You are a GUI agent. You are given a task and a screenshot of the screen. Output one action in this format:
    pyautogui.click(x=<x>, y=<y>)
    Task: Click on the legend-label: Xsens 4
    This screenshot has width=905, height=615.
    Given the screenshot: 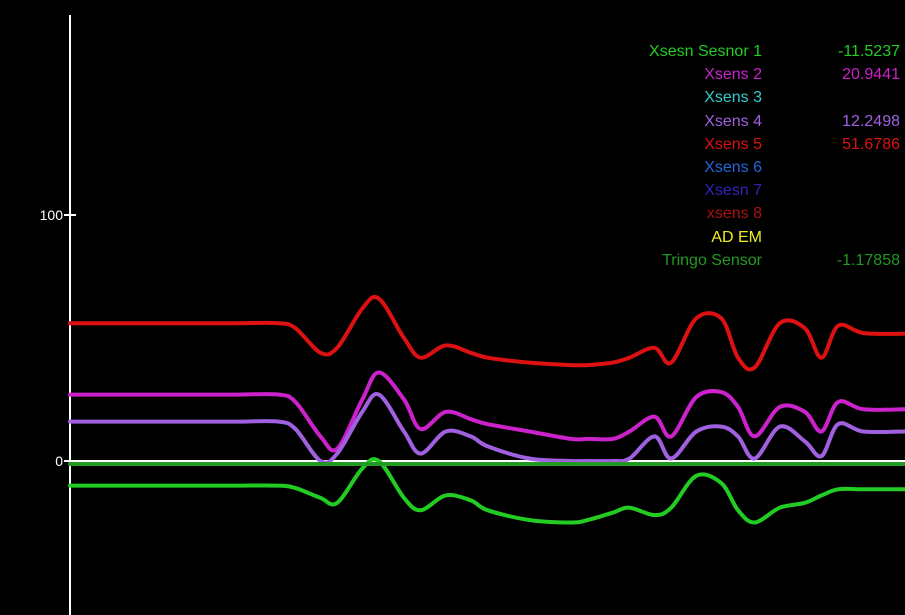 What is the action you would take?
    pyautogui.click(x=733, y=121)
    